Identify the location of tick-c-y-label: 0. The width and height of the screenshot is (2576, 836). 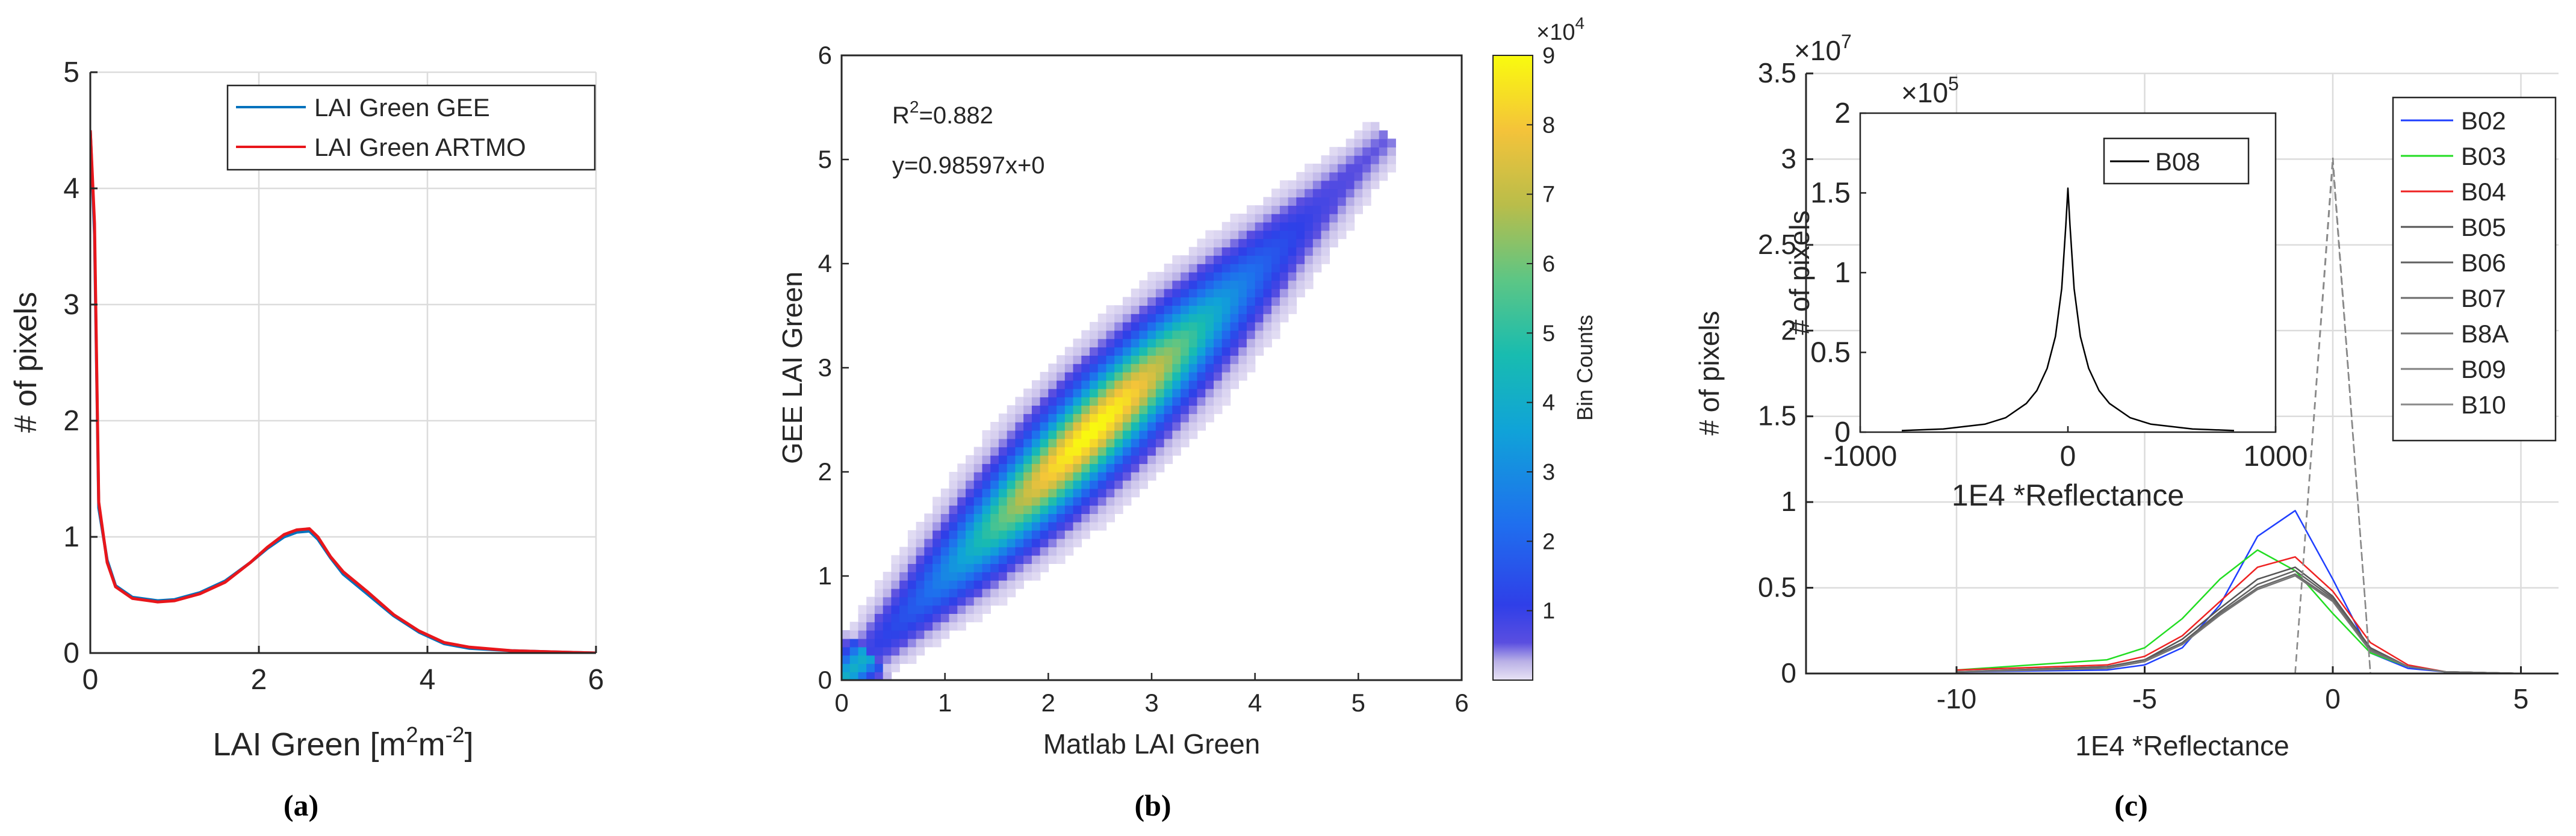
(1788, 673).